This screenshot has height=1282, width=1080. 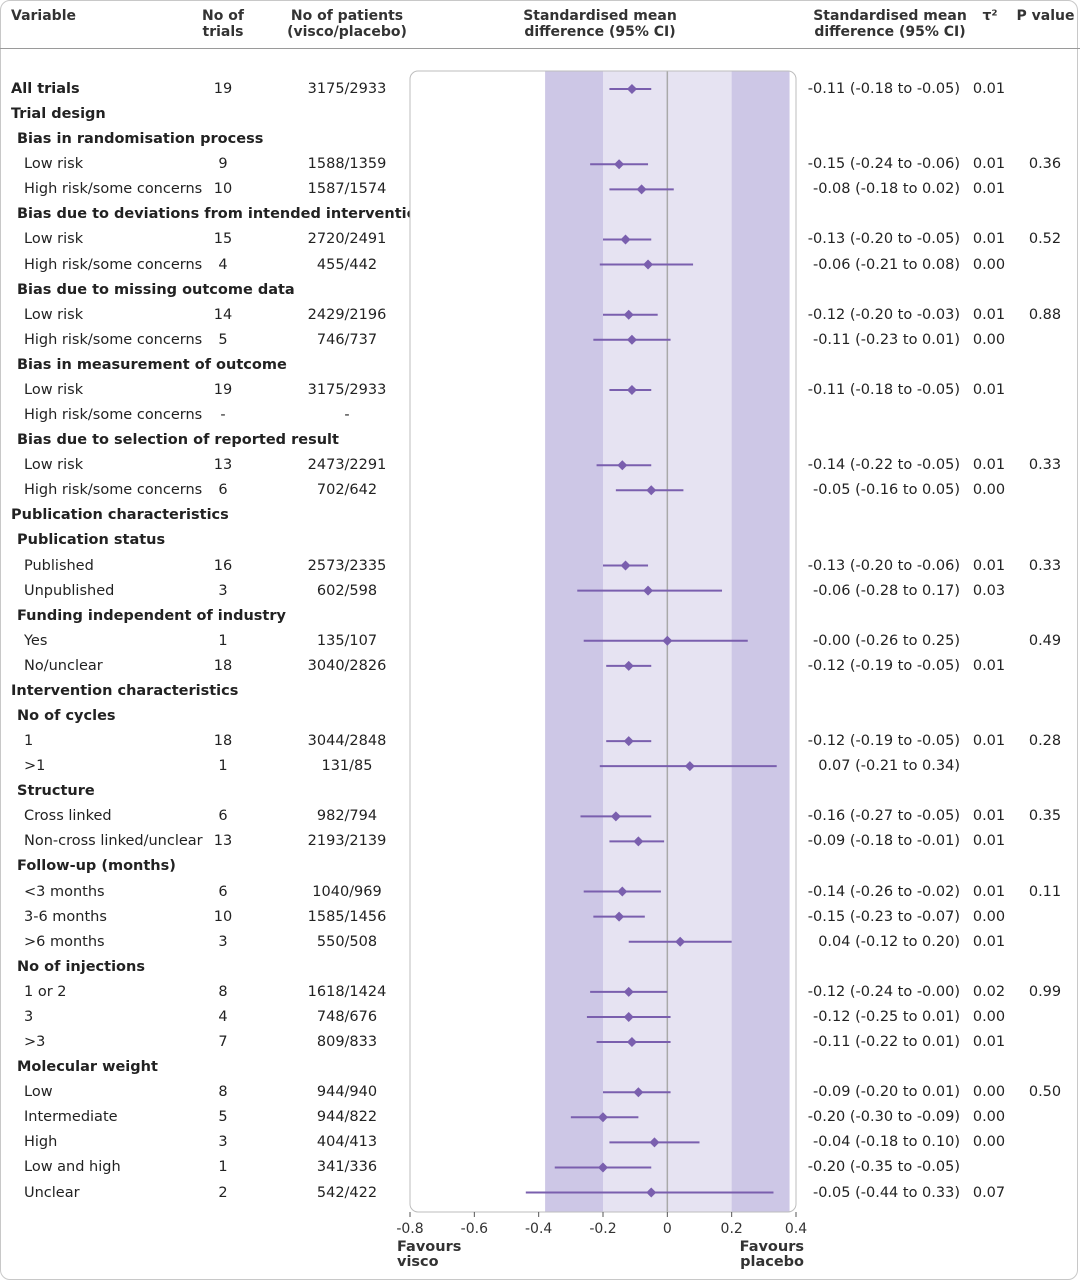 What do you see at coordinates (347, 741) in the screenshot?
I see `patients-cell: 3044/2848` at bounding box center [347, 741].